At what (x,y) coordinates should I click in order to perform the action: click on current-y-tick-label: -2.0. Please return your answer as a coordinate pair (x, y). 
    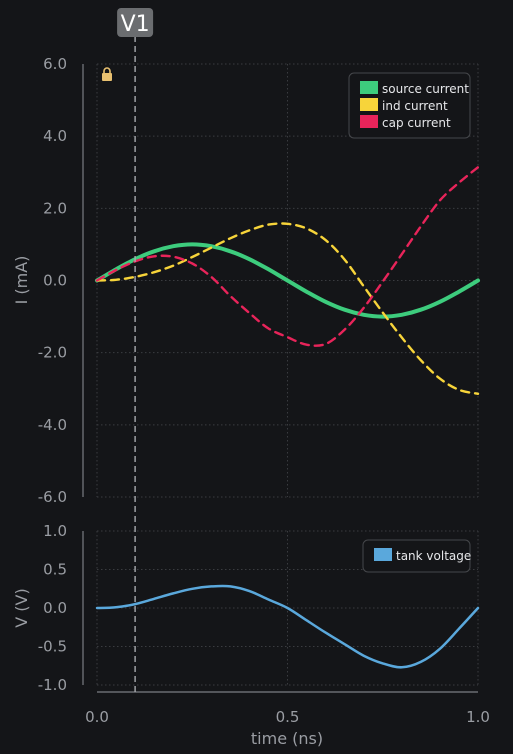
    Looking at the image, I should click on (52, 353).